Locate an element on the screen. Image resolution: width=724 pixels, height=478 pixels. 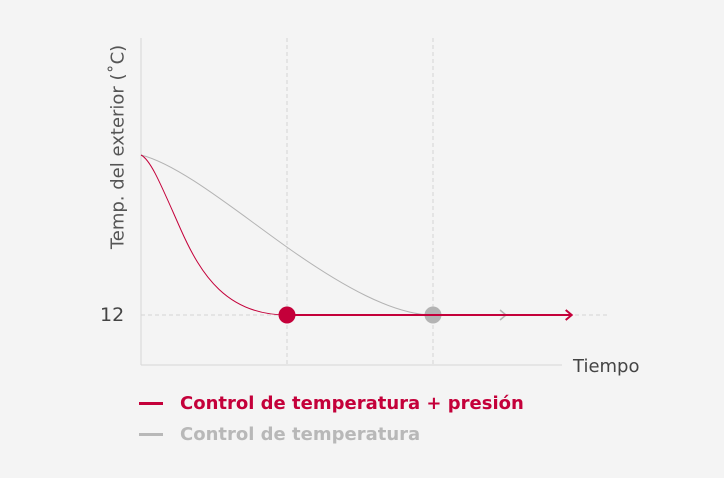
legend-item-temp: Control de temperatura is located at coordinates (279, 434).